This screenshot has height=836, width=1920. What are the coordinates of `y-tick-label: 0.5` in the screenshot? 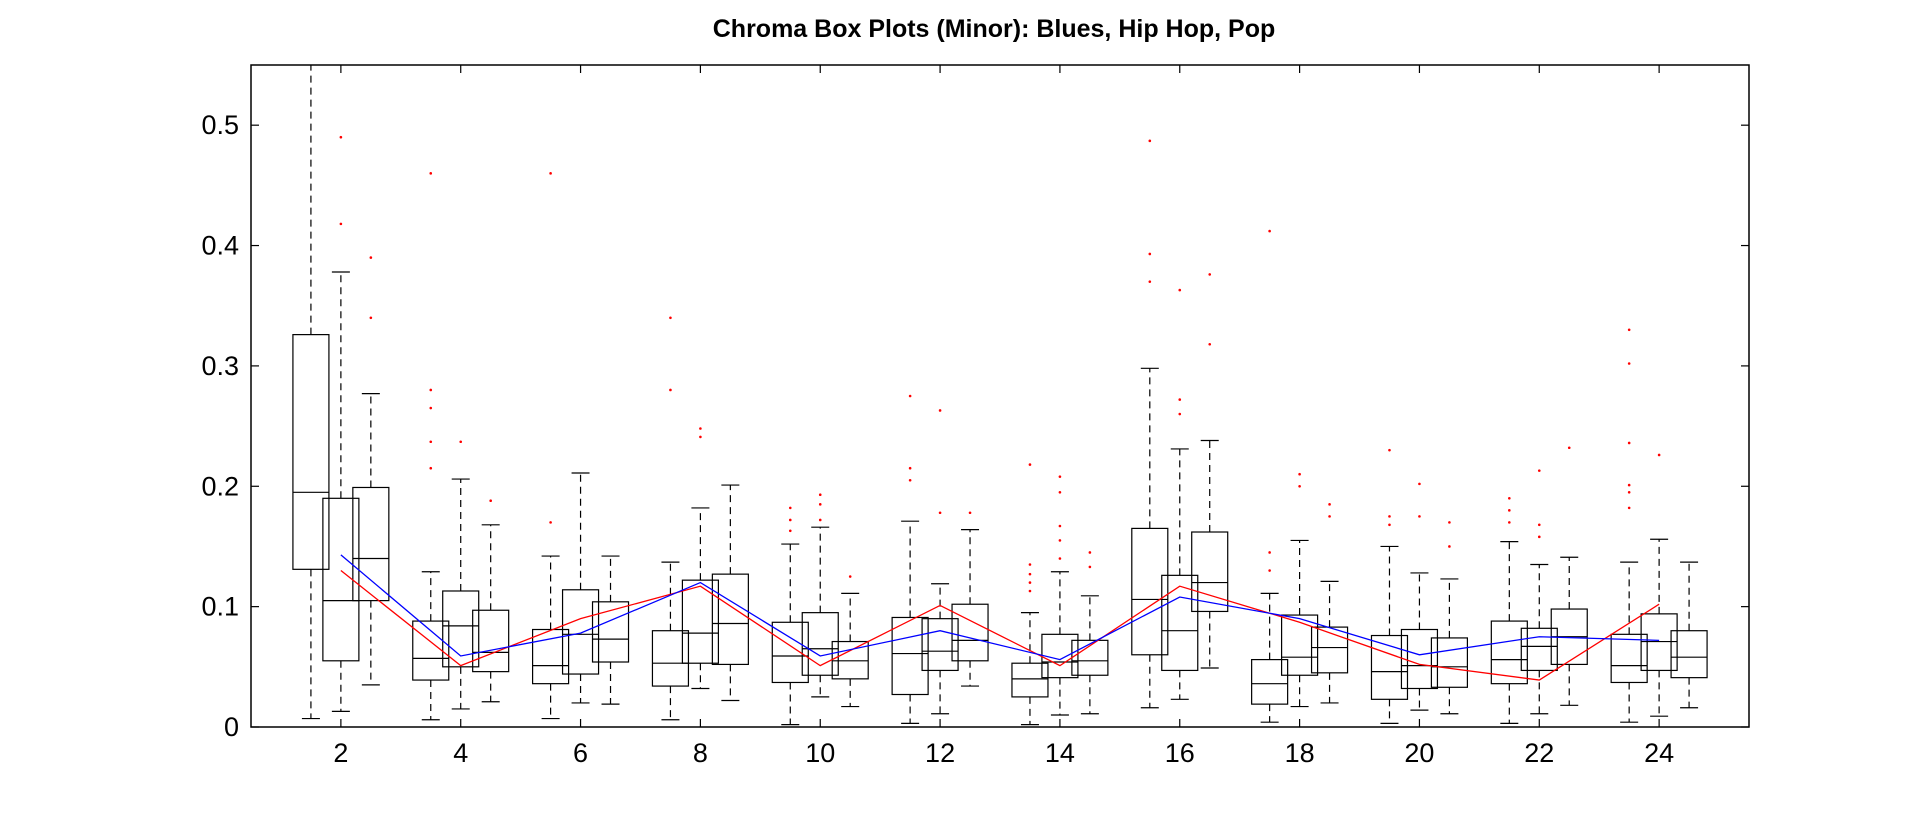 It's located at (220, 125).